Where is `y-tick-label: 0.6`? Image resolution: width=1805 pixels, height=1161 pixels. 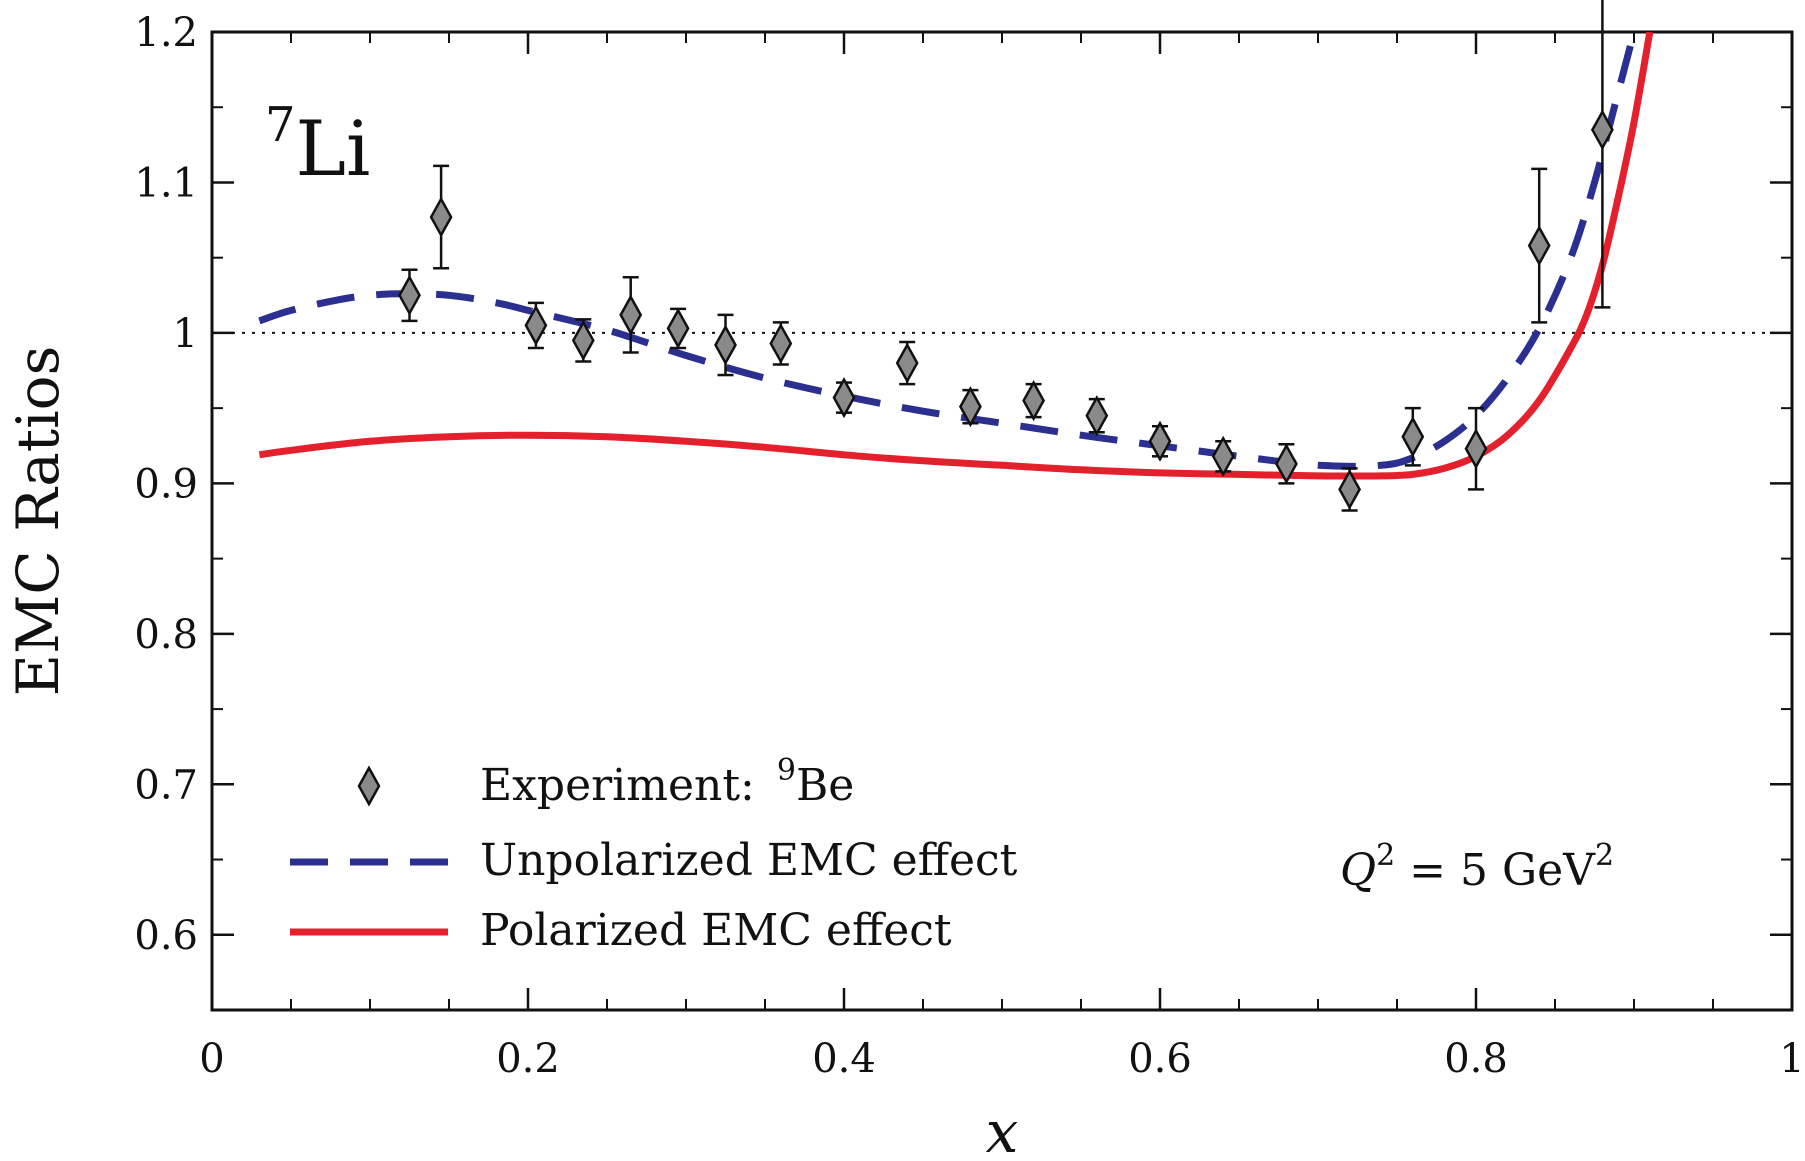
y-tick-label: 0.6 is located at coordinates (166, 936).